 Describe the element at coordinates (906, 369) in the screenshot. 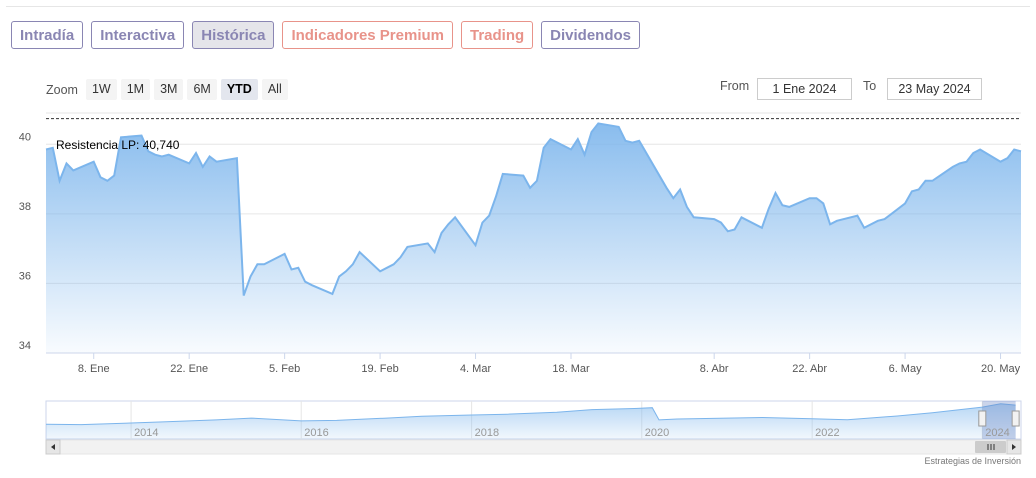

I see `x-tick-label: 6. May` at that location.